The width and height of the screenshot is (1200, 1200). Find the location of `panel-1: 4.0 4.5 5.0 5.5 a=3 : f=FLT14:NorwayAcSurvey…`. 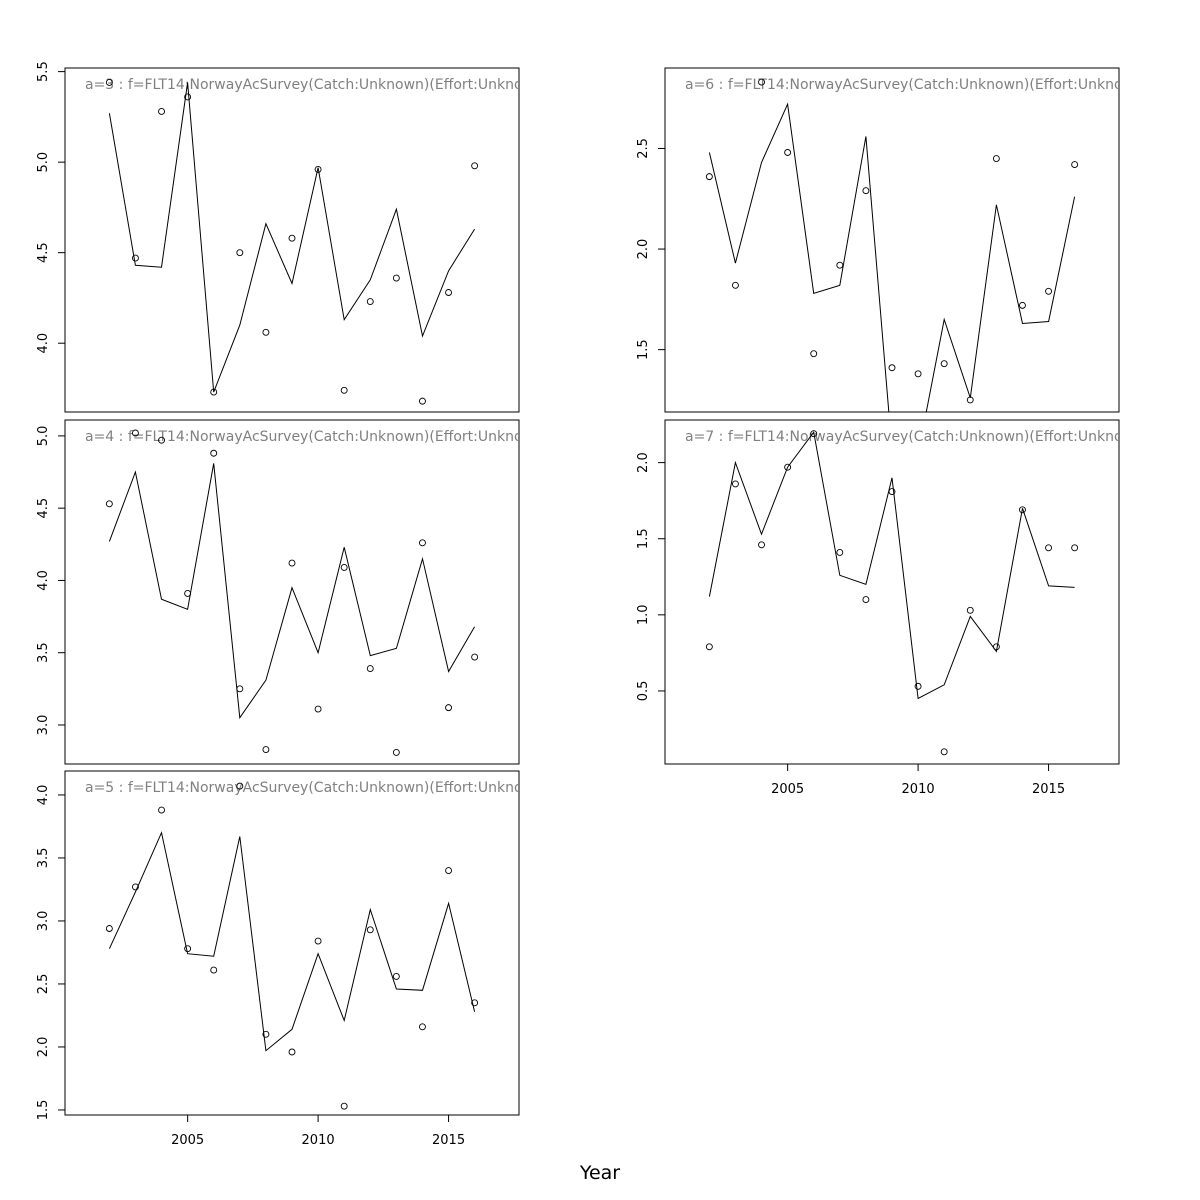

panel-1: 4.0 4.5 5.0 5.5 a=3 : f=FLT14:NorwayAcSurvey… is located at coordinates (278, 237).